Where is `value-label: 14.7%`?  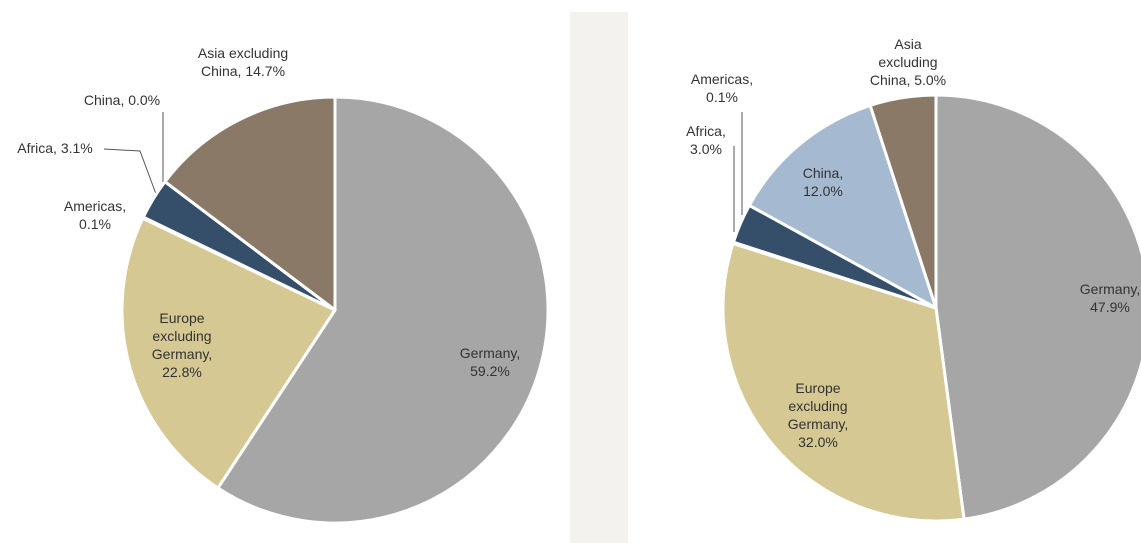
value-label: 14.7% is located at coordinates (265, 71).